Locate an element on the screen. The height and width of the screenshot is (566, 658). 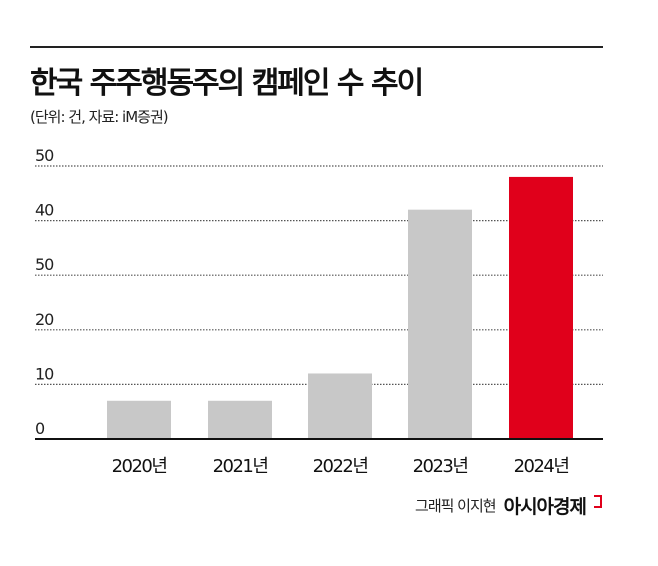
logo-mark-icon is located at coordinates (598, 501).